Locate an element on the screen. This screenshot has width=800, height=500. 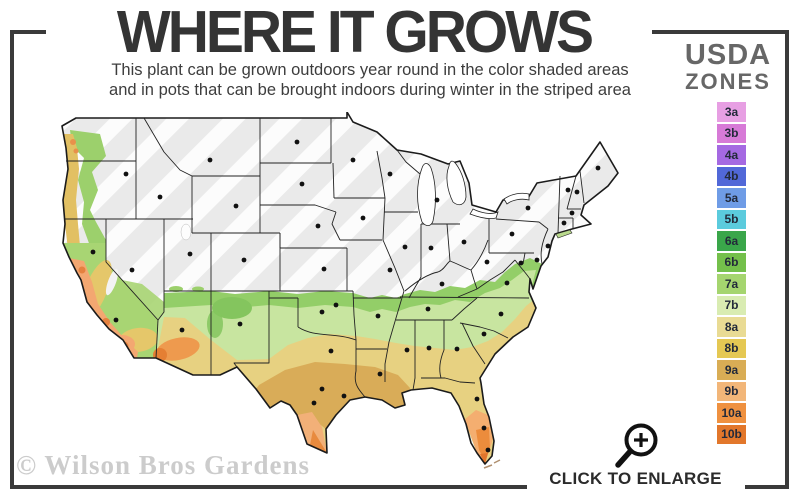
zone-swatch-7a: 7a is located at coordinates (731, 284).